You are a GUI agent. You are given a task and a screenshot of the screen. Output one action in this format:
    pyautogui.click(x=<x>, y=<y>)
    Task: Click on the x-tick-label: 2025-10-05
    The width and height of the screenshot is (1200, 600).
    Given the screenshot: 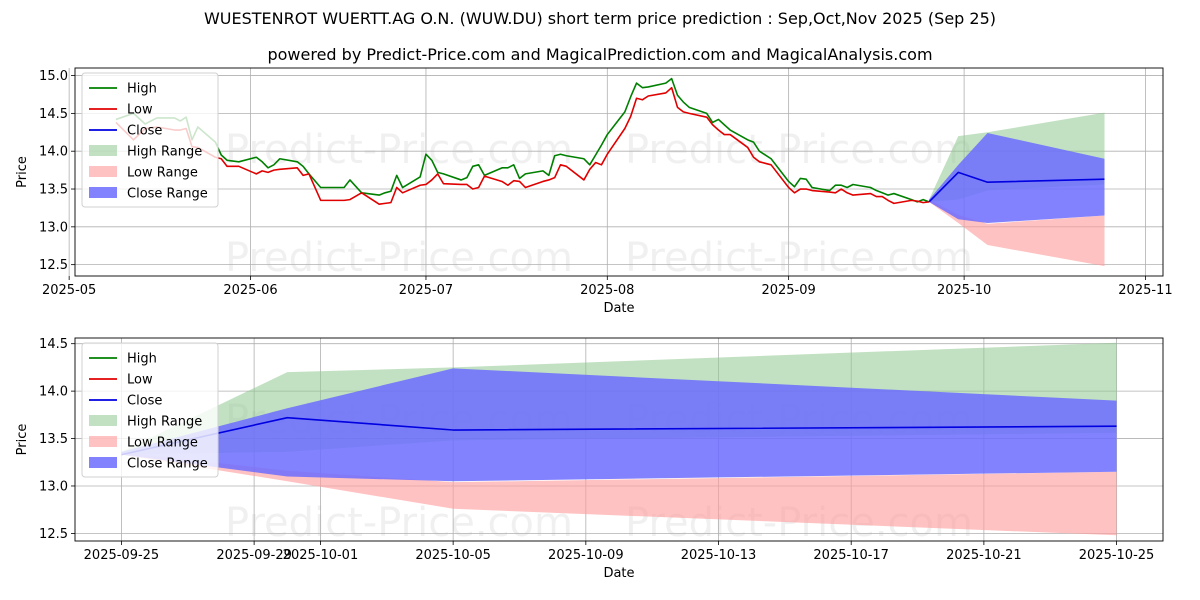 What is the action you would take?
    pyautogui.click(x=453, y=555)
    